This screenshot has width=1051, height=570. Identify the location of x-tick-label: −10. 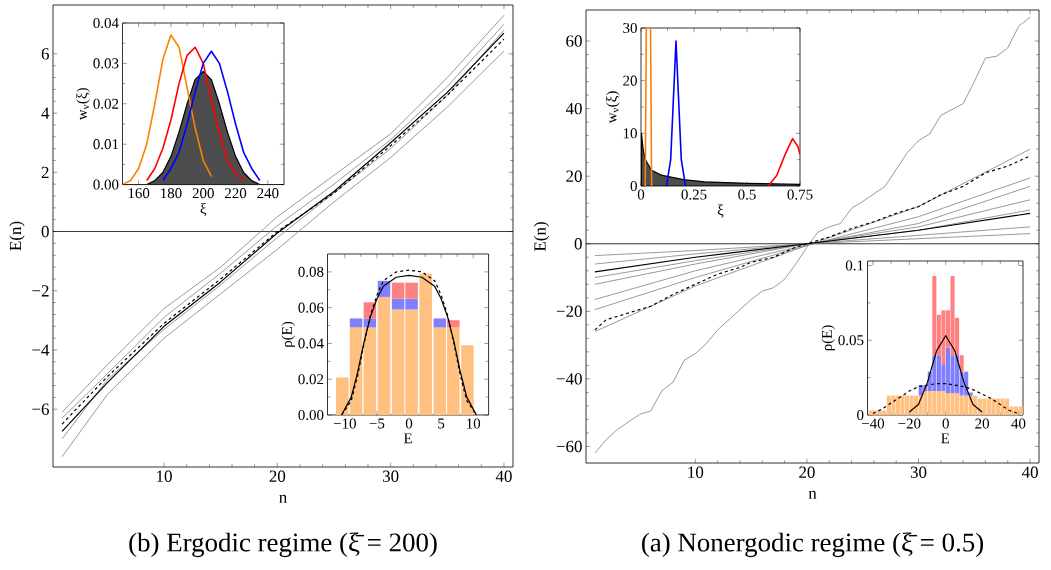
(344, 423).